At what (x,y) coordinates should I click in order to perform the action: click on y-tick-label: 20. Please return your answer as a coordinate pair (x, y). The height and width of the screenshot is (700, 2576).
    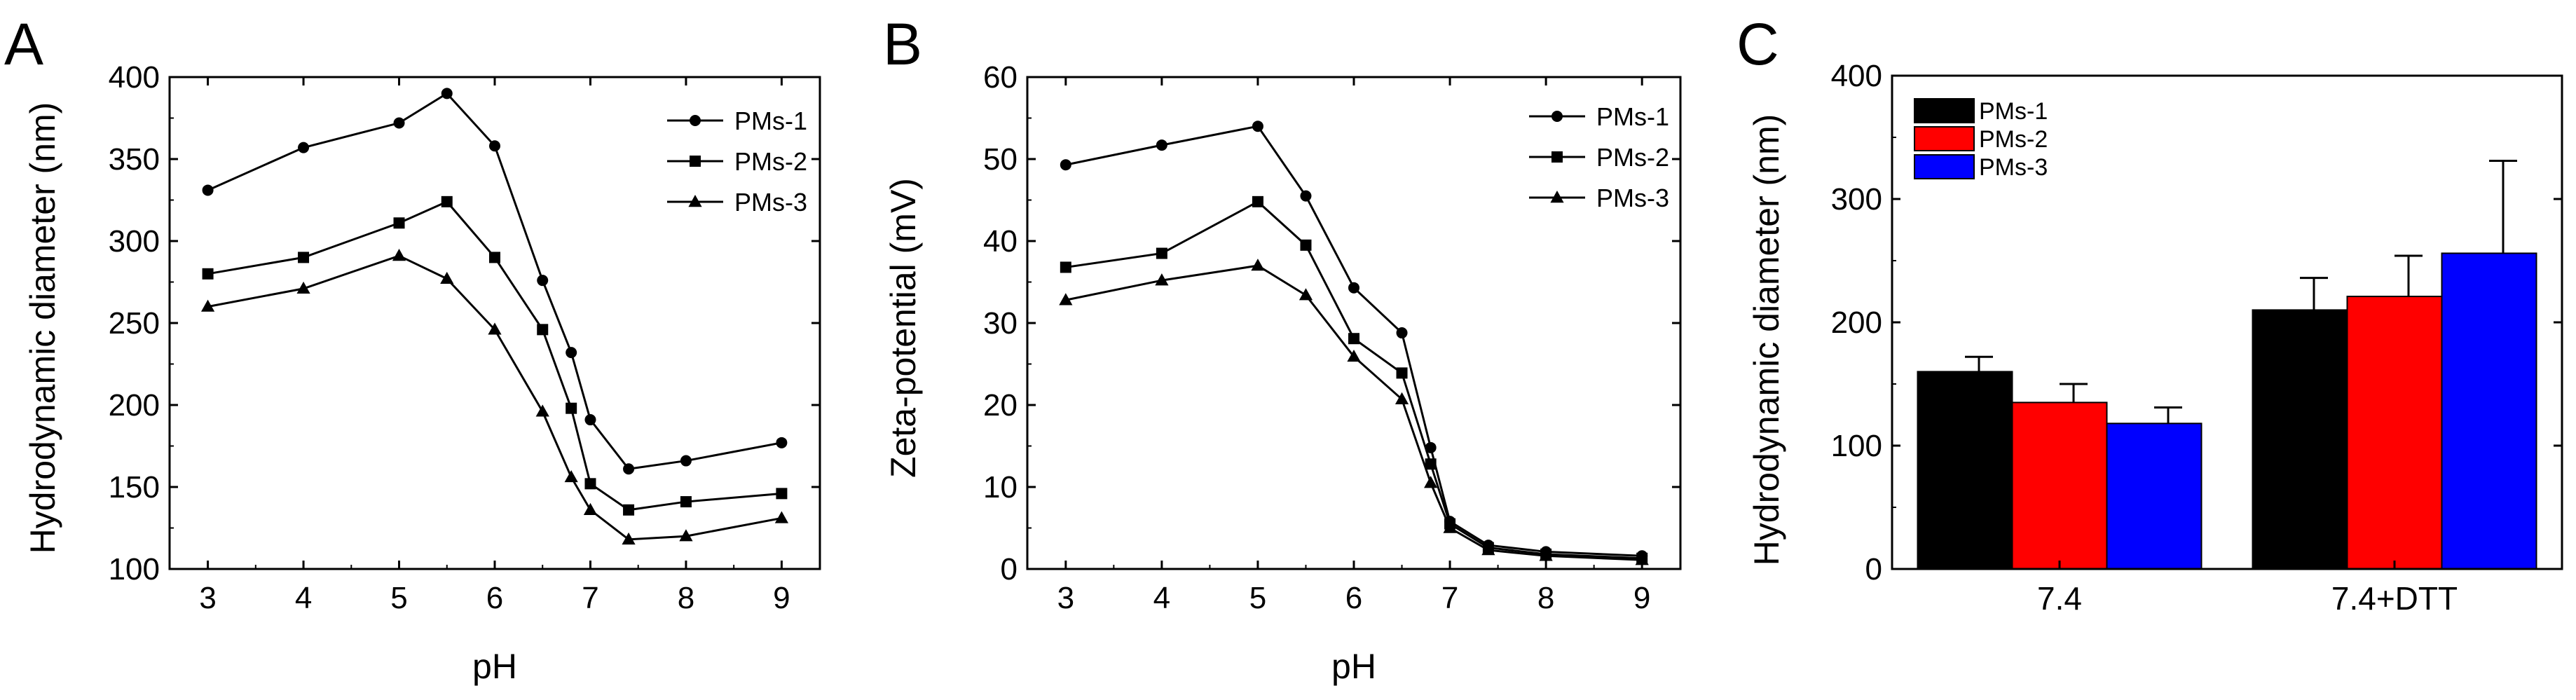
    Looking at the image, I should click on (1001, 405).